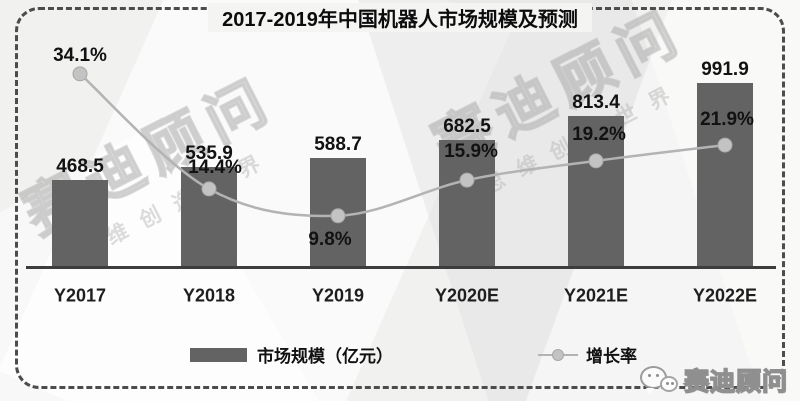  What do you see at coordinates (659, 380) in the screenshot?
I see `wechat-icon` at bounding box center [659, 380].